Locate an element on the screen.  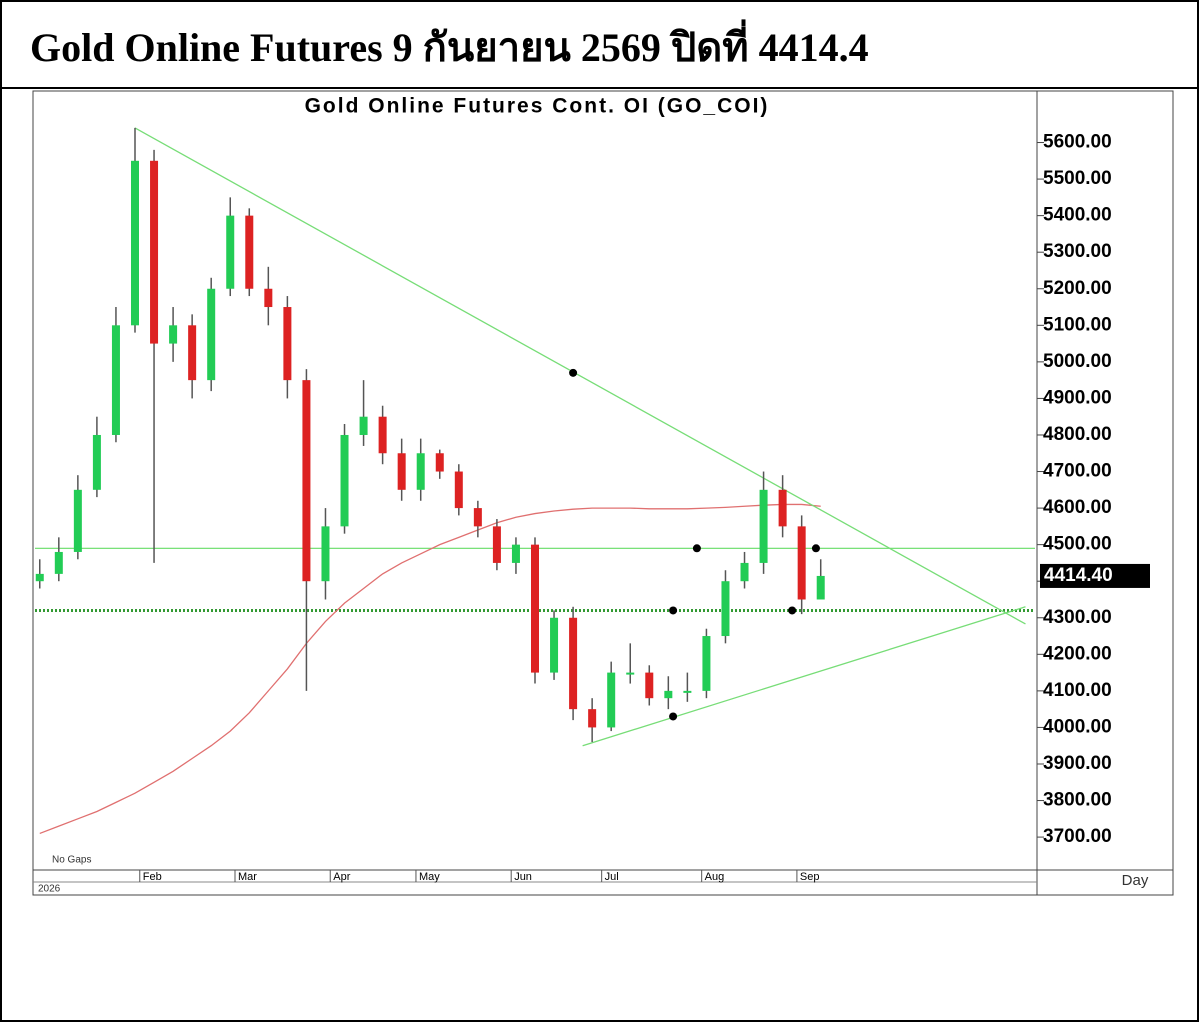
y-tick-label: 5500.00 is located at coordinates (1077, 178).